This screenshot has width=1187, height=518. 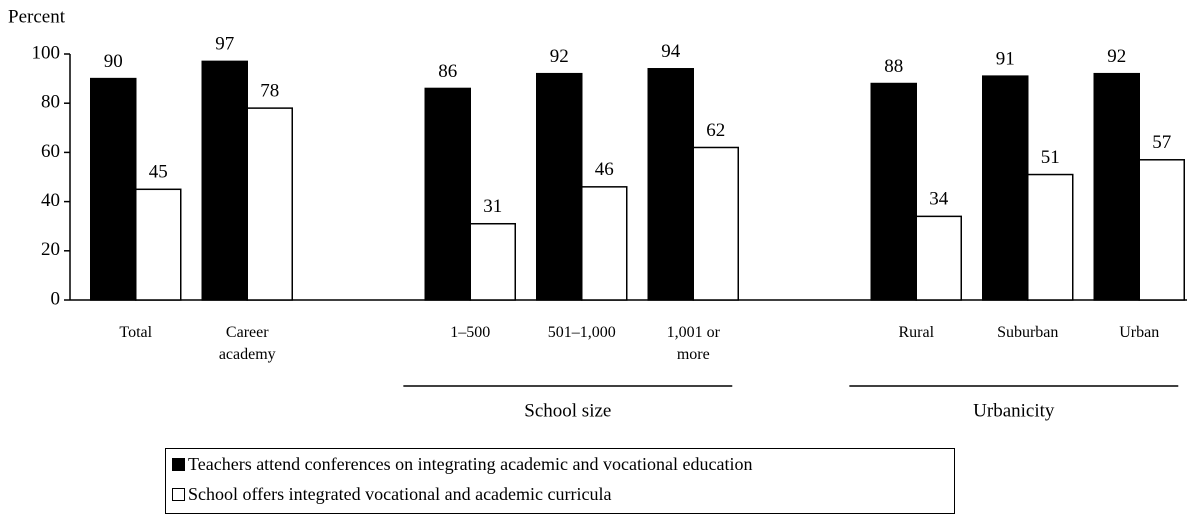 I want to click on y-tick-label: 20, so click(x=50, y=249).